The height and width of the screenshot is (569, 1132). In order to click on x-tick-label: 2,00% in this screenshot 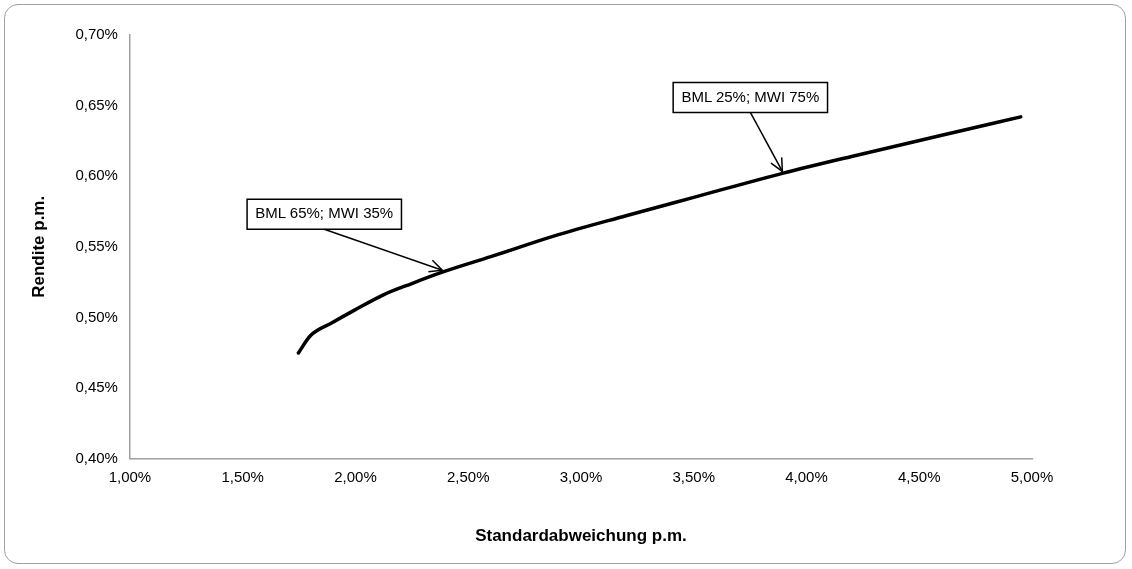, I will do `click(355, 476)`.